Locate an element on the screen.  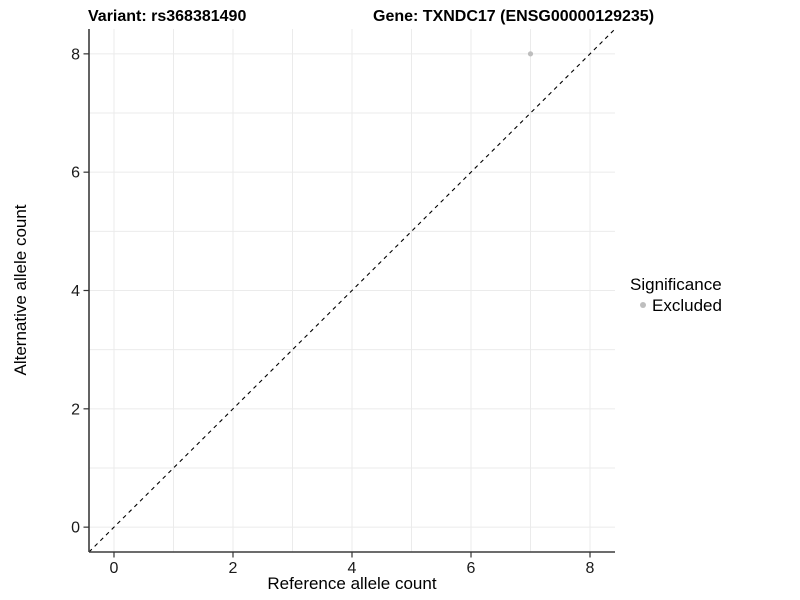
y-tick-label: 4 is located at coordinates (75, 291).